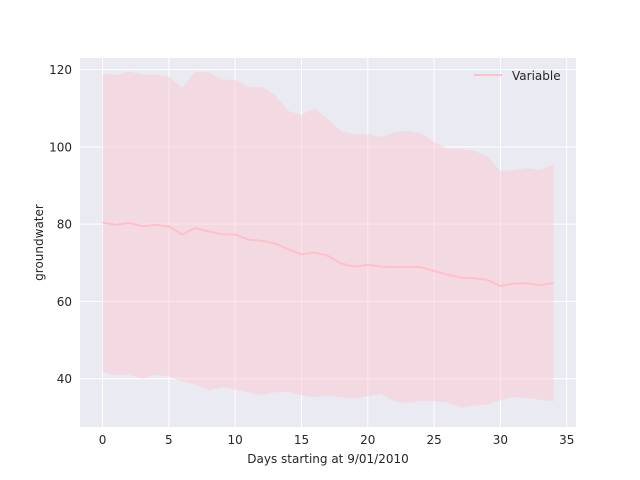 This screenshot has width=640, height=480. Describe the element at coordinates (64, 379) in the screenshot. I see `y-tick-label-0: 40` at that location.